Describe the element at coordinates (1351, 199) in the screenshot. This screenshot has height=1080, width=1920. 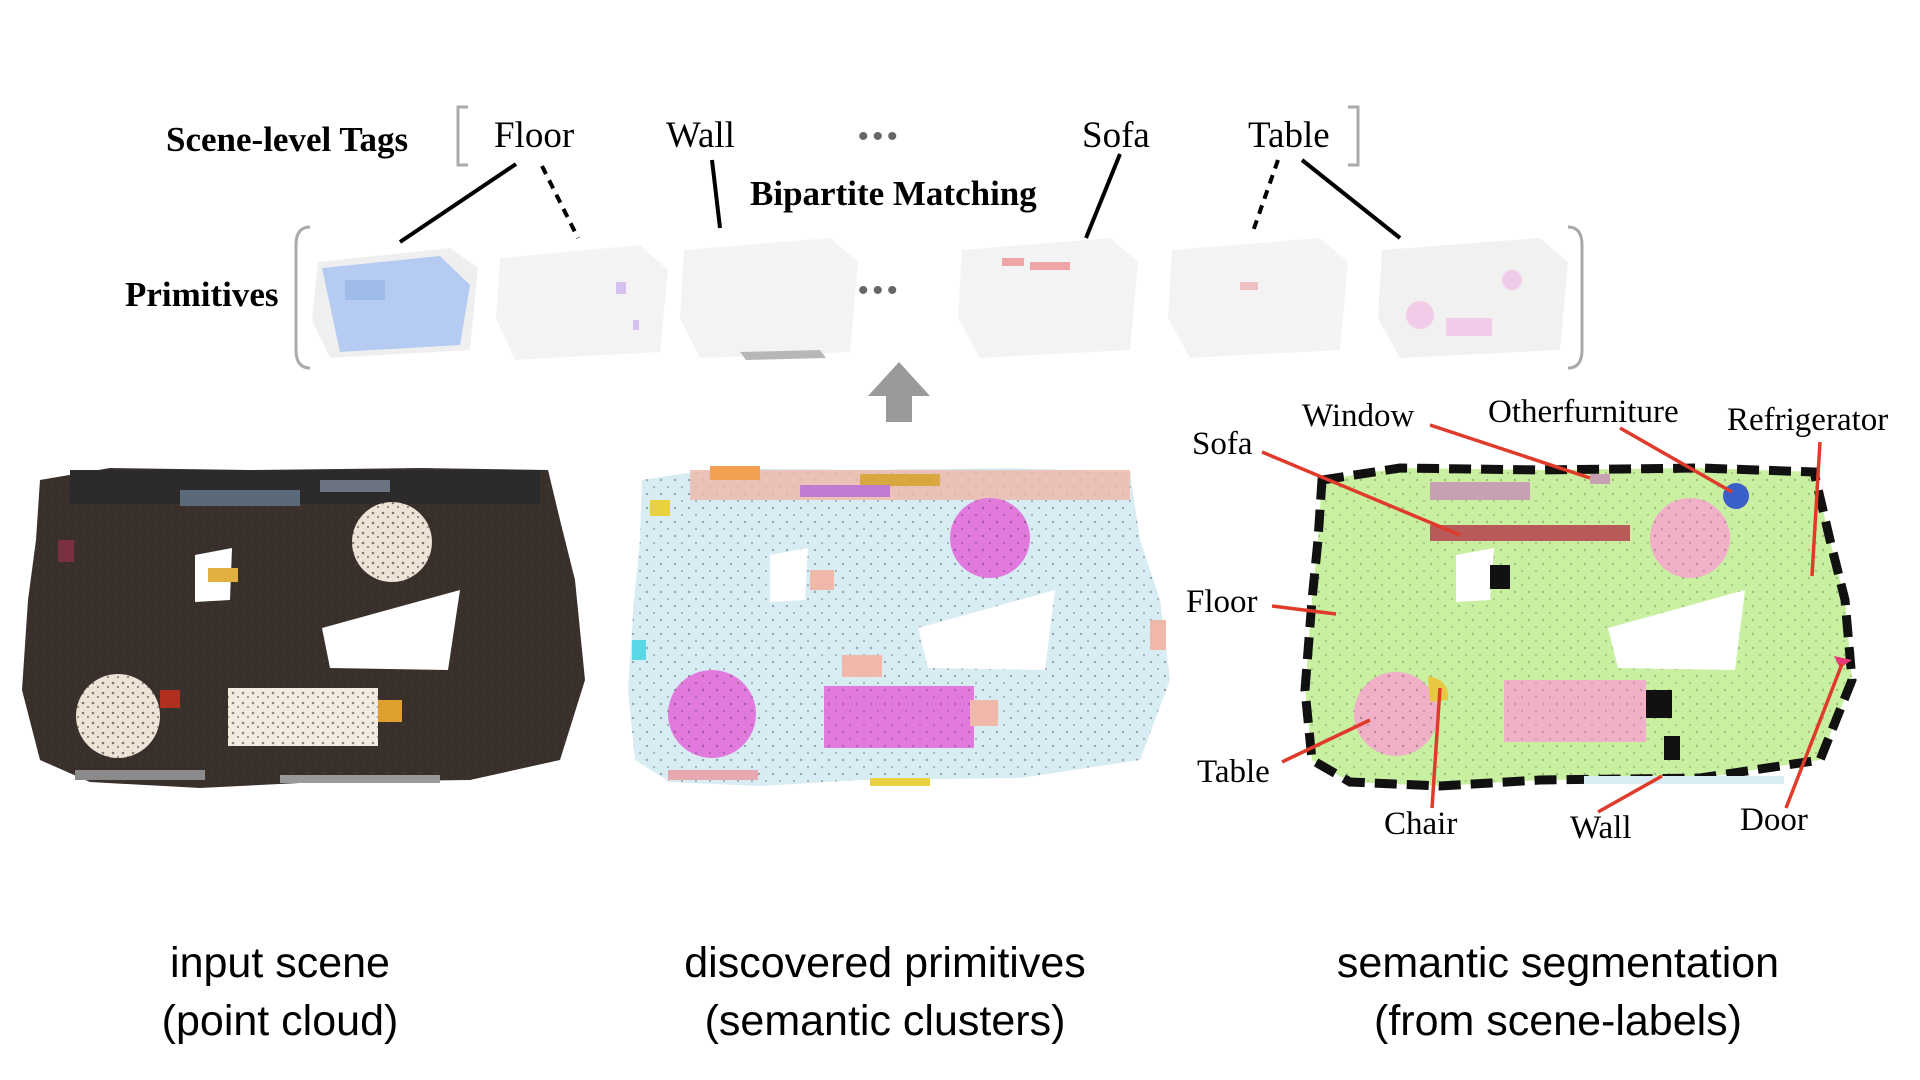
I see `match-line-table-solid` at that location.